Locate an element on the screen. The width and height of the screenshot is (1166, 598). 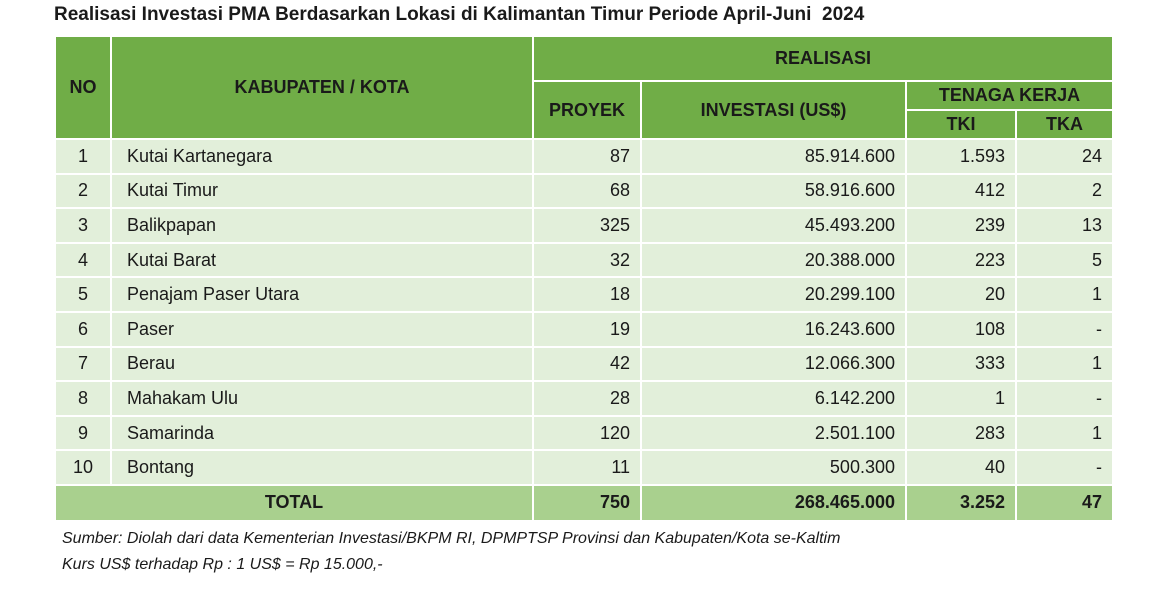
table-row: 3 Balikpapan 325 45.493.200 239 13 is located at coordinates (584, 225).